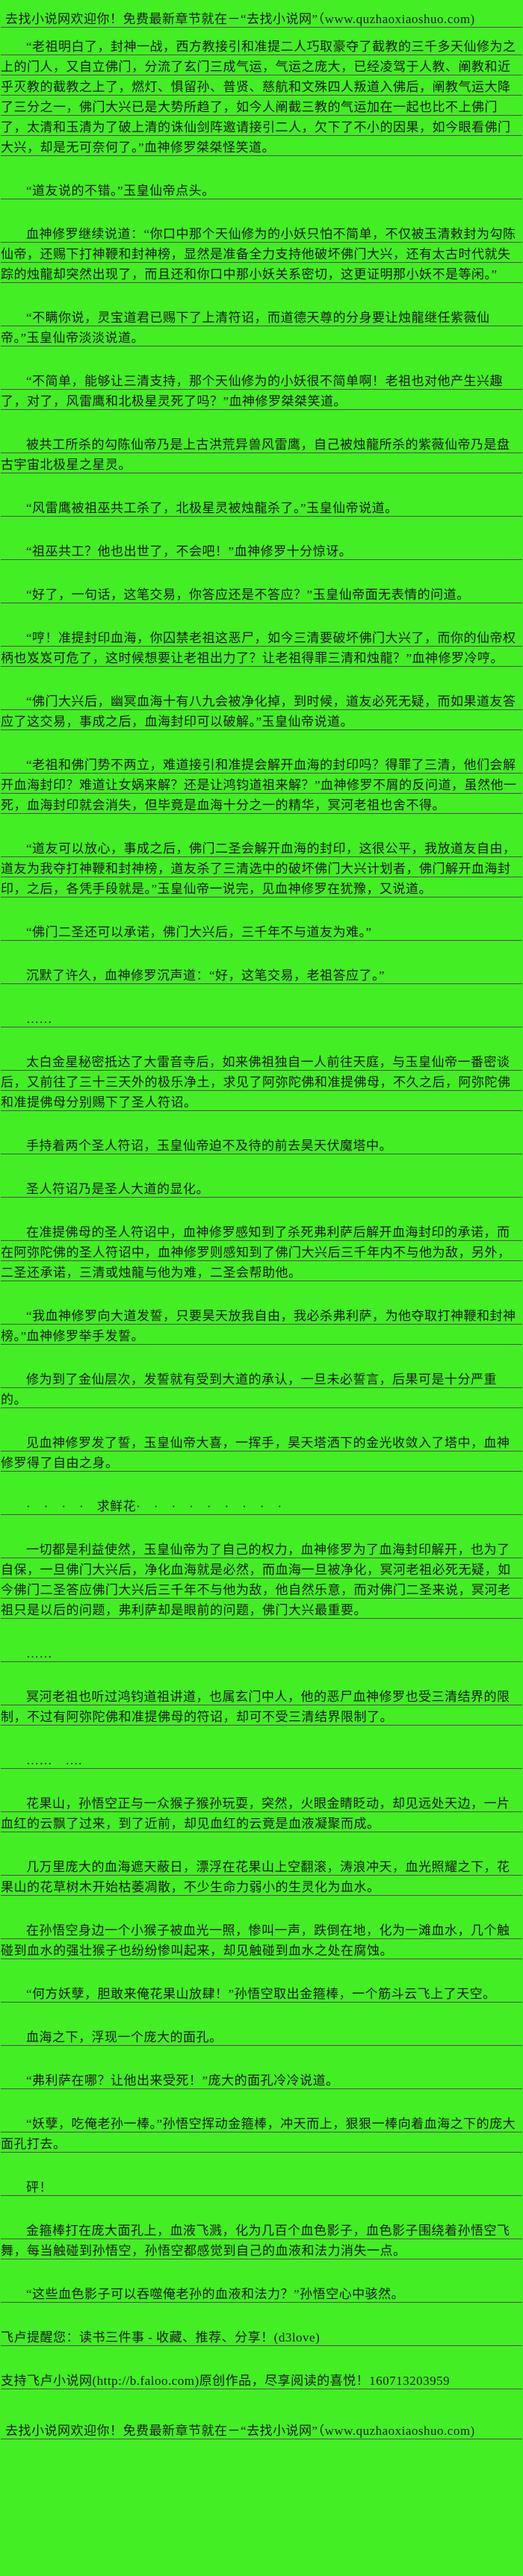 The width and height of the screenshot is (523, 2576). What do you see at coordinates (261, 2294) in the screenshot?
I see `novel-paragraph: “这些血色影子可以吞噬俺老孙的血液和法力？”孙悟空心中骇然。` at bounding box center [261, 2294].